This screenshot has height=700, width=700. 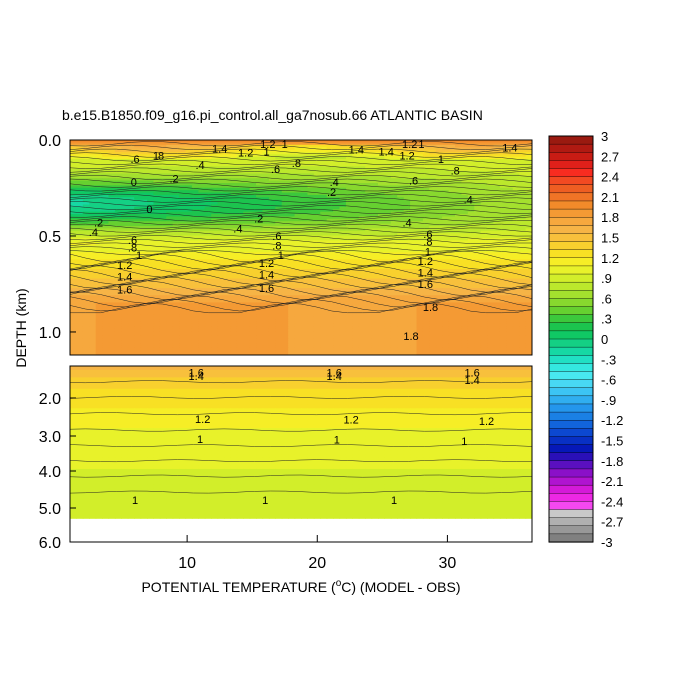 What do you see at coordinates (610, 177) in the screenshot?
I see `colorbar-label: 2.4` at bounding box center [610, 177].